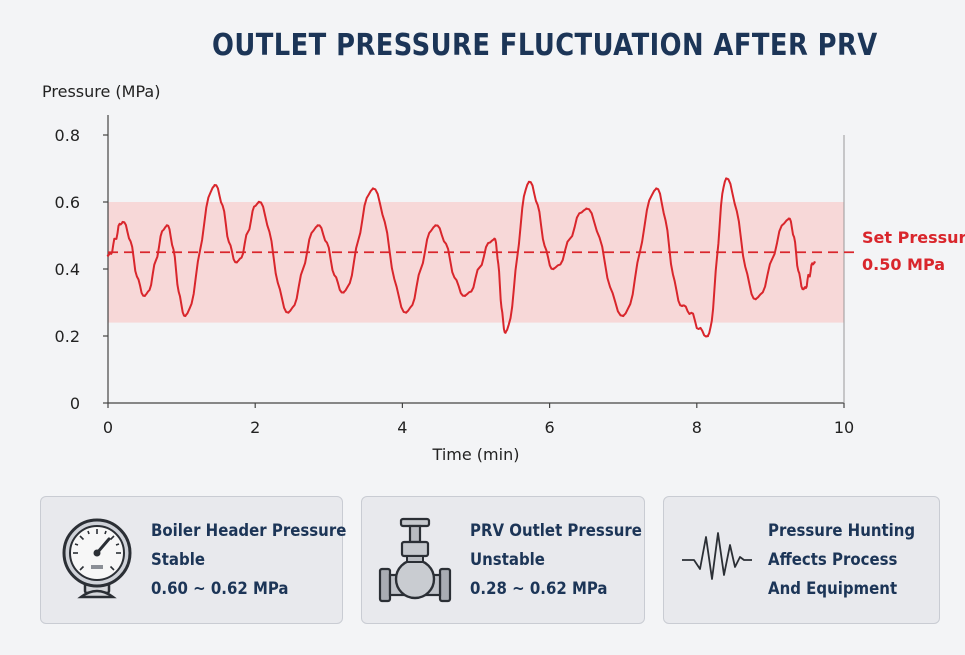  I want to click on pressure-gauge-icon, so click(97, 558).